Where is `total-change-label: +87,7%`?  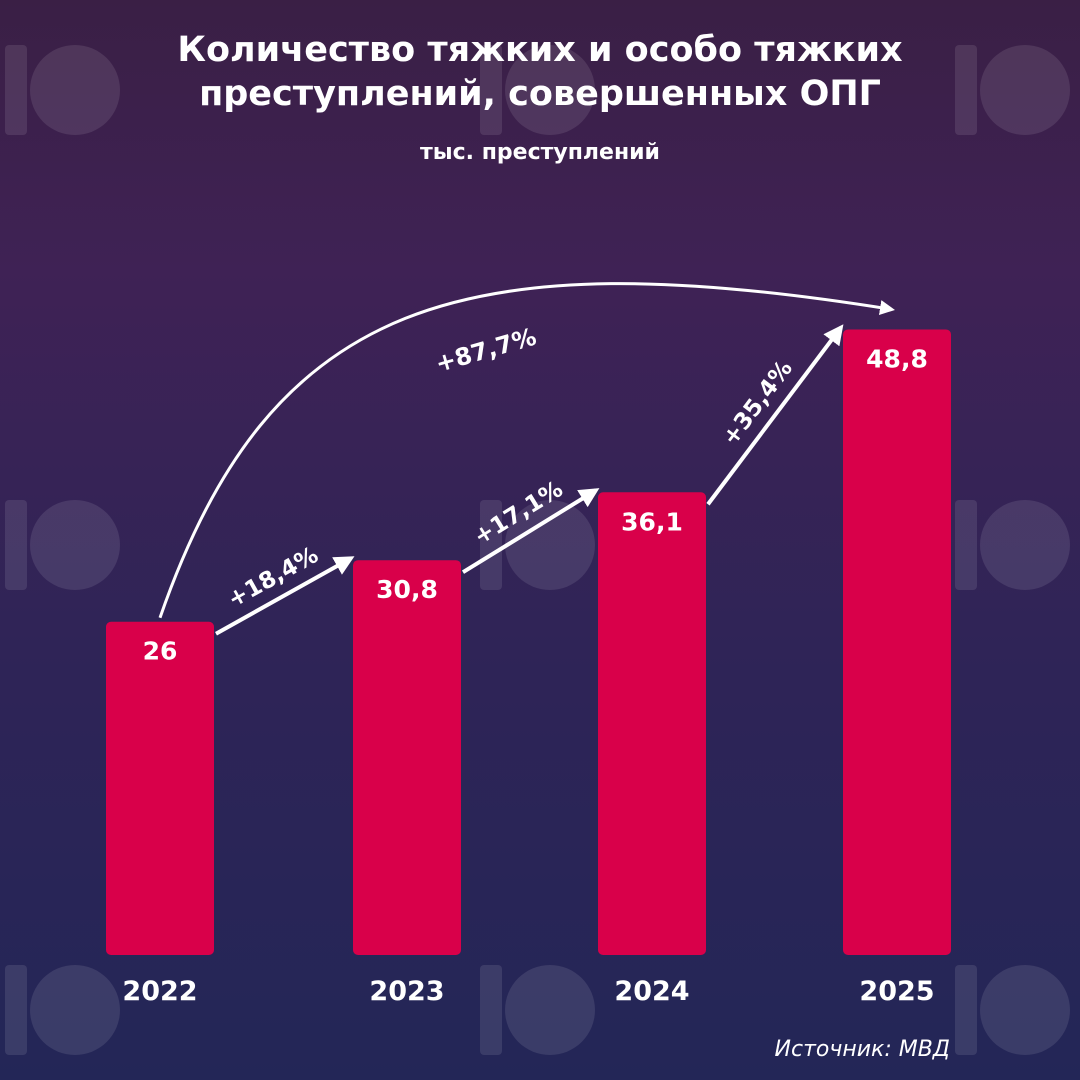 total-change-label: +87,7% is located at coordinates (485, 350).